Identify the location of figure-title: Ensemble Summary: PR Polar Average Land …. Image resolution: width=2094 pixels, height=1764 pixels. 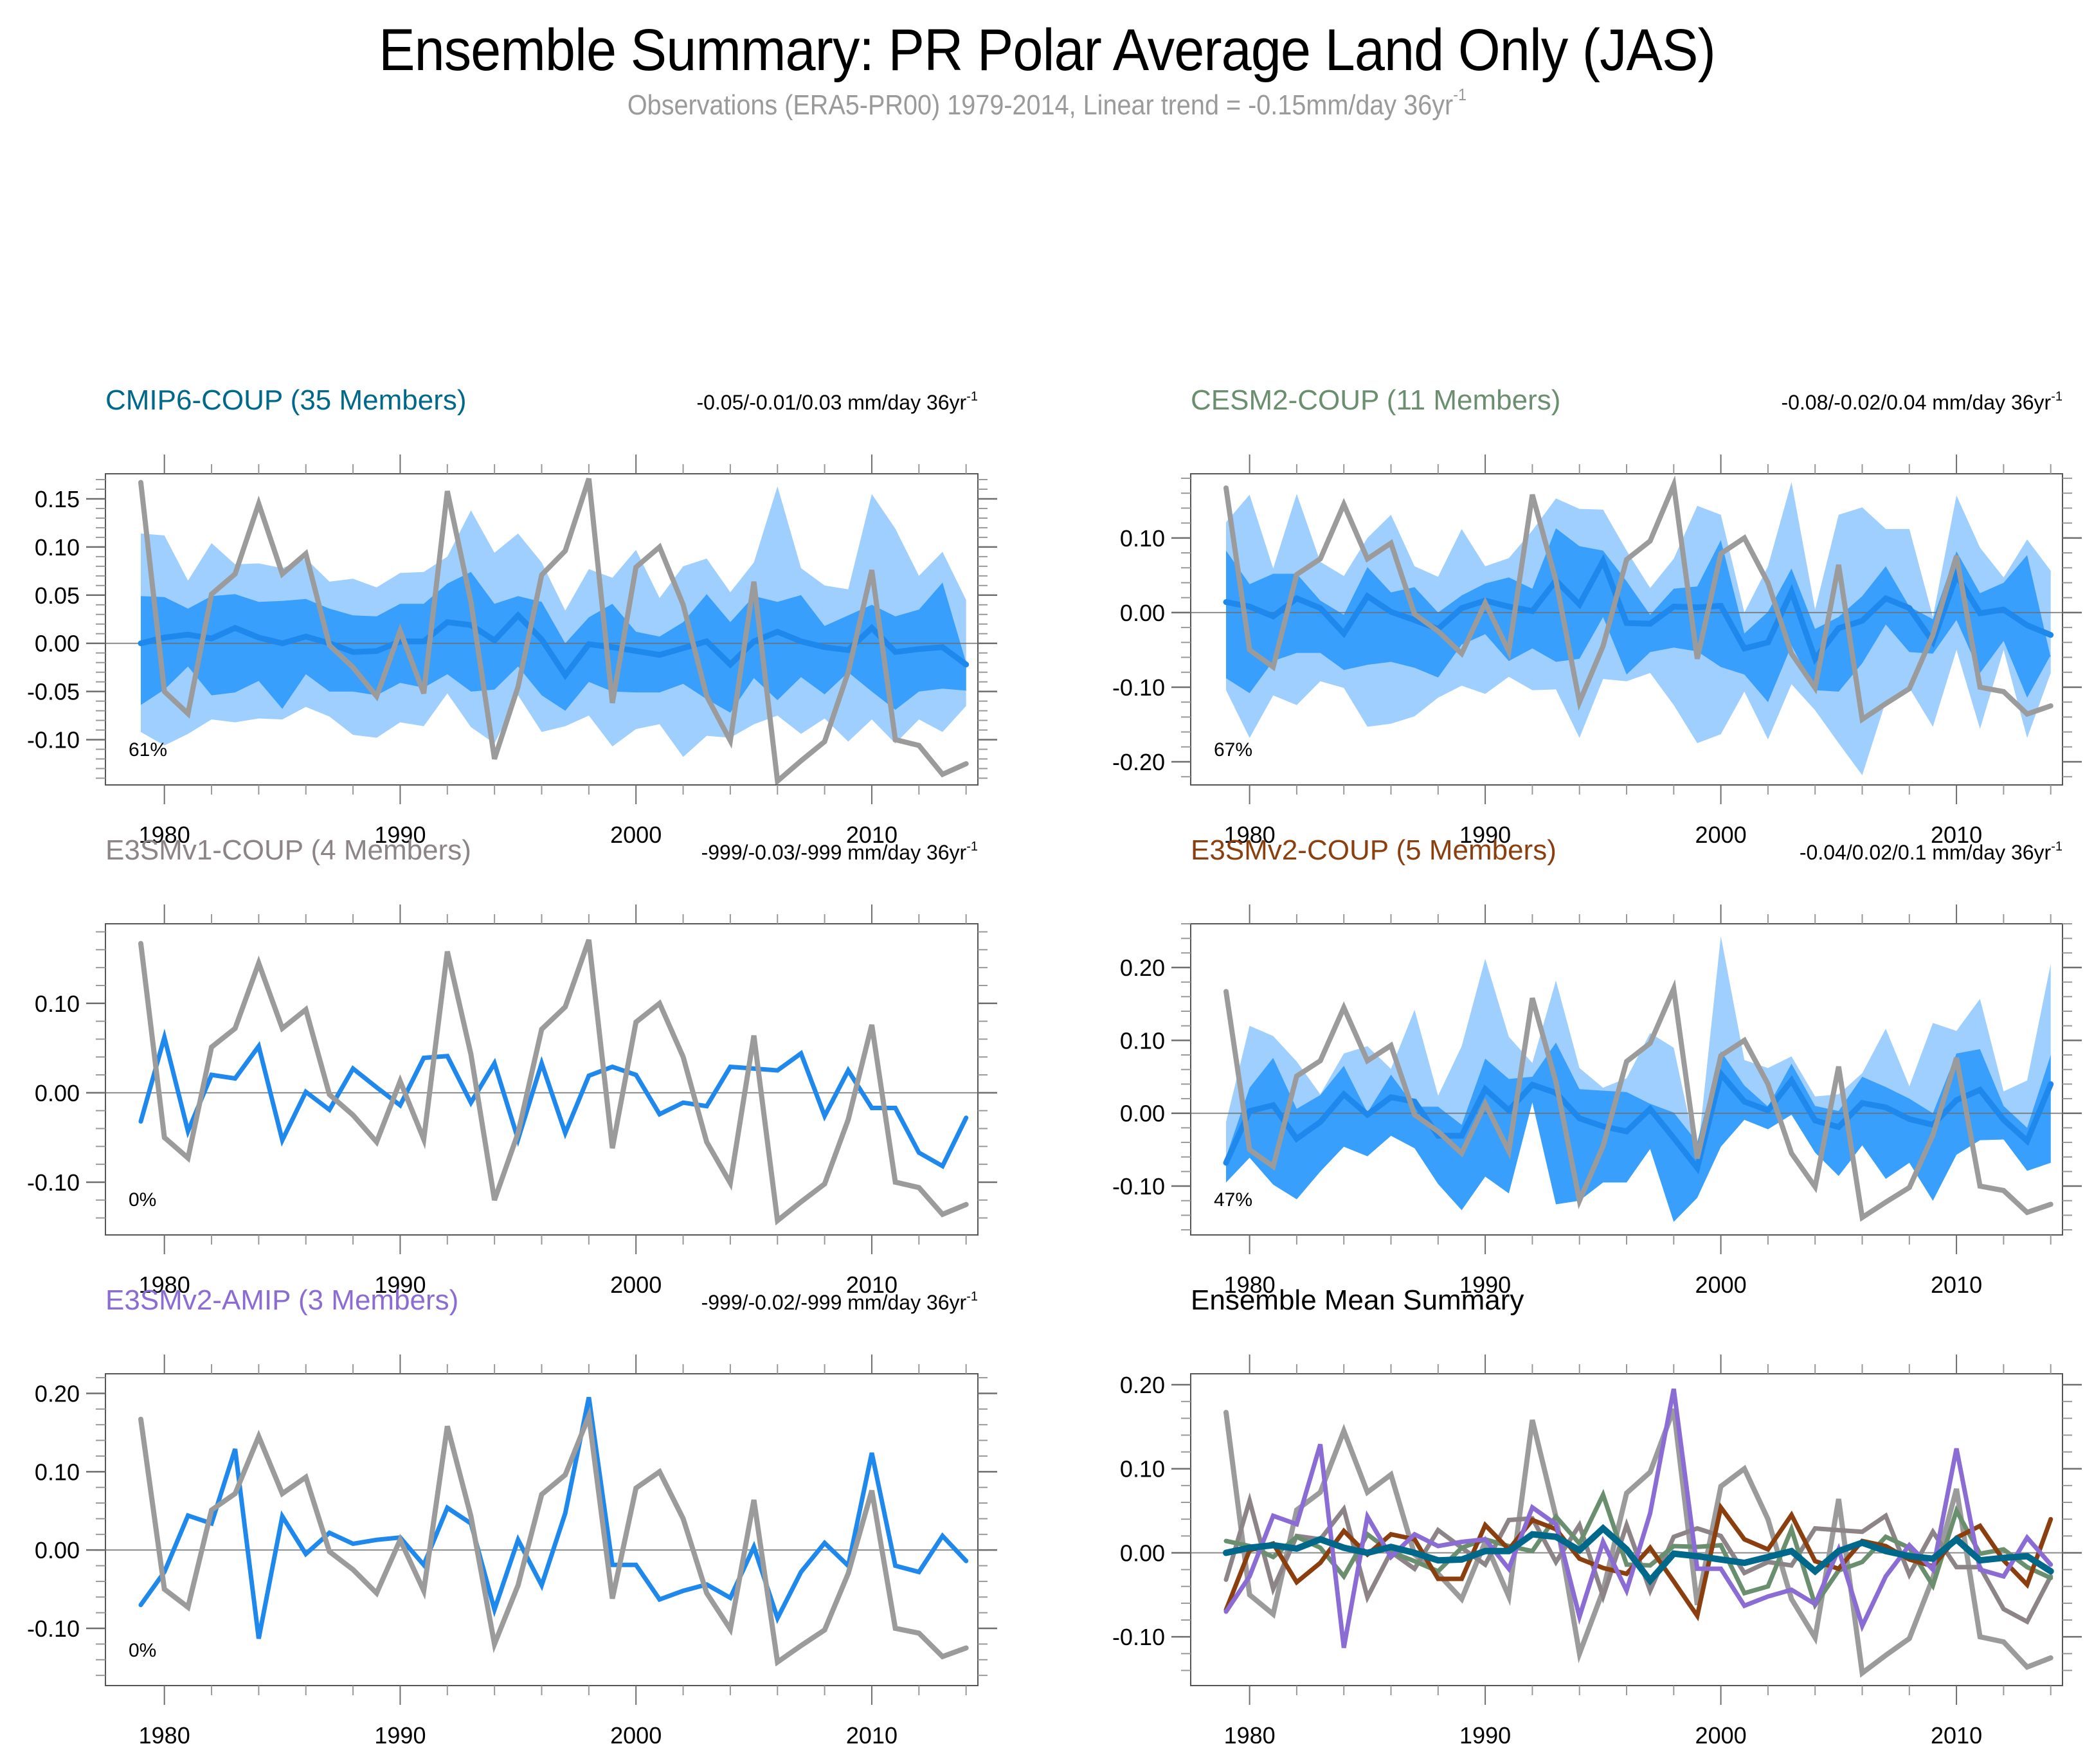
(1047, 50).